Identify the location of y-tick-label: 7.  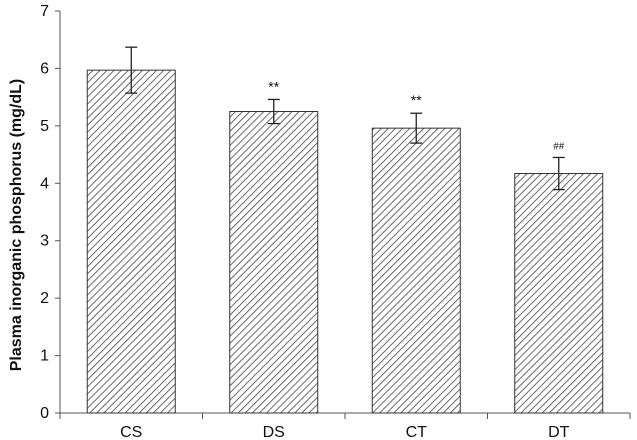
(44, 11).